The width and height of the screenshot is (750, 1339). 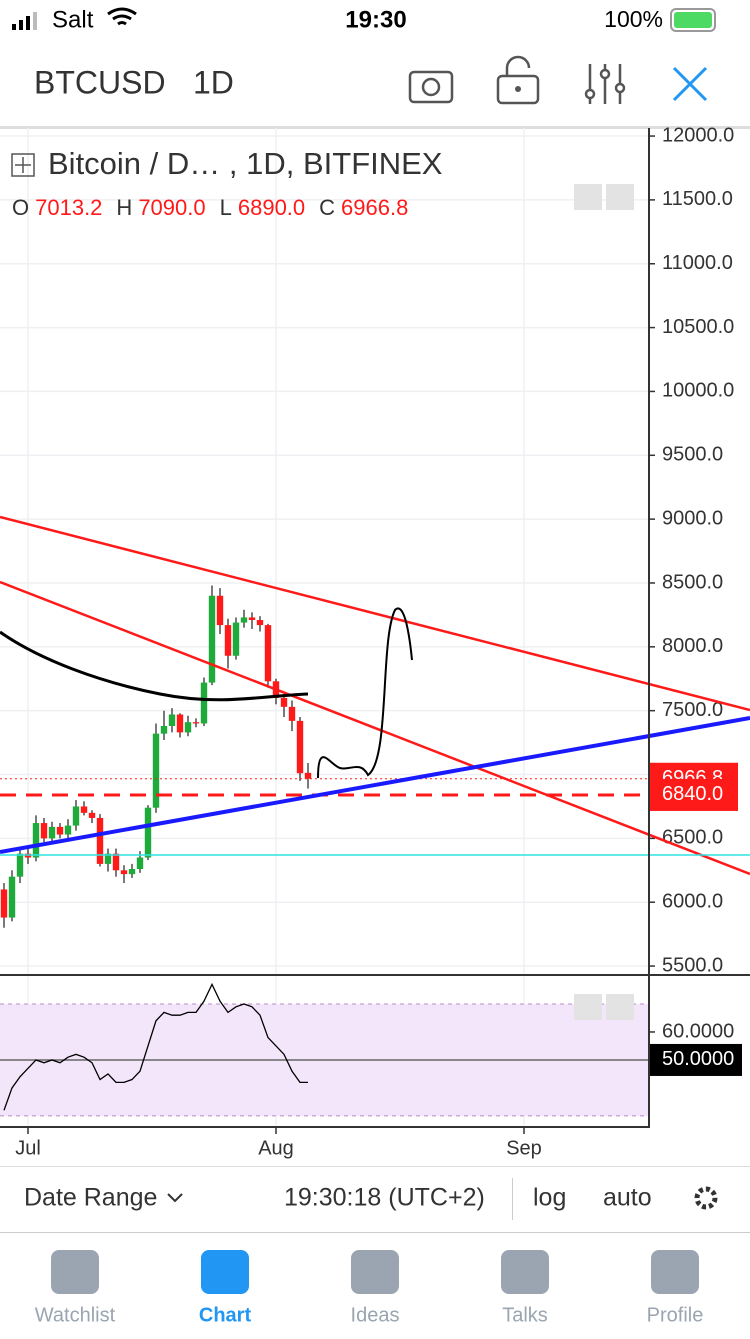 What do you see at coordinates (276, 1148) in the screenshot?
I see `x-tick-label: Aug` at bounding box center [276, 1148].